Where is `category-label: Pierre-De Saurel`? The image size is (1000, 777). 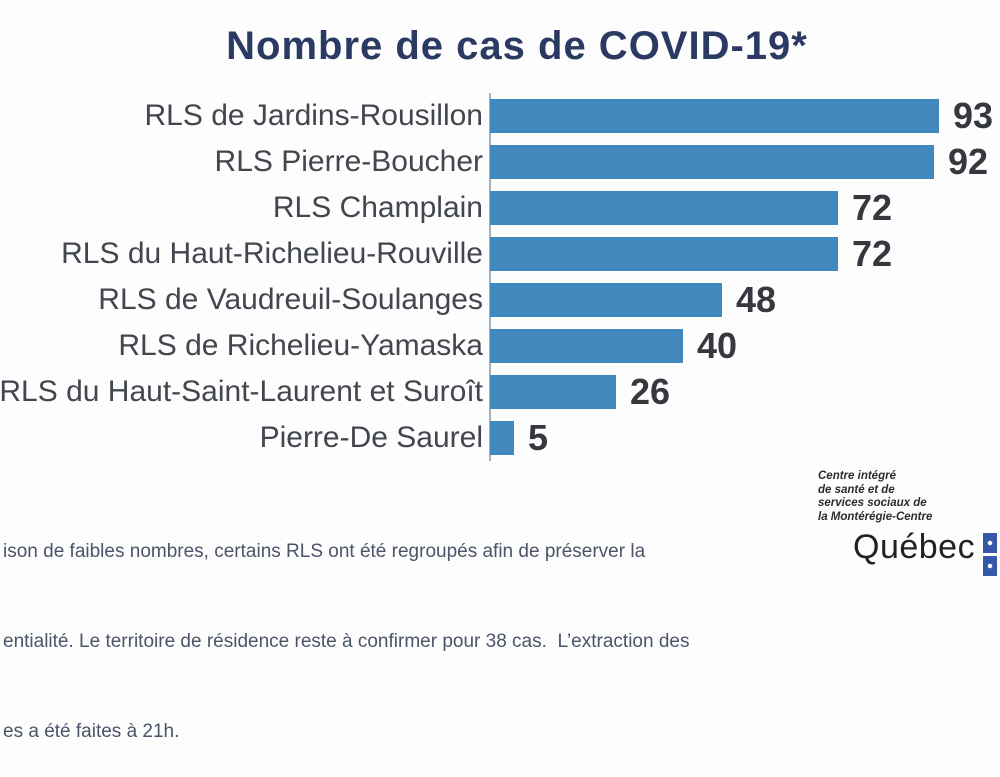
category-label: Pierre-De Saurel is located at coordinates (371, 437).